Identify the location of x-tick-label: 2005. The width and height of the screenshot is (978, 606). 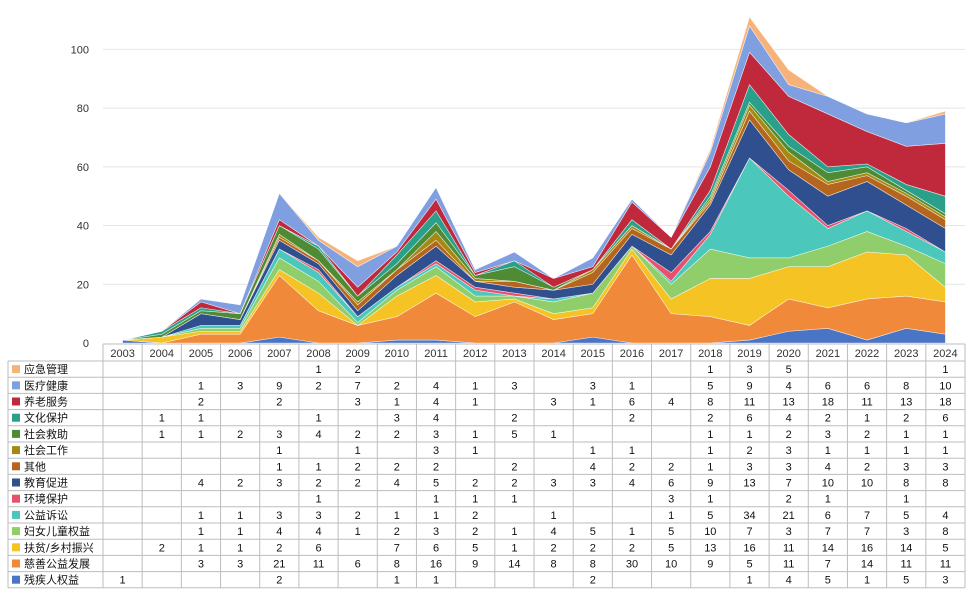
(201, 354).